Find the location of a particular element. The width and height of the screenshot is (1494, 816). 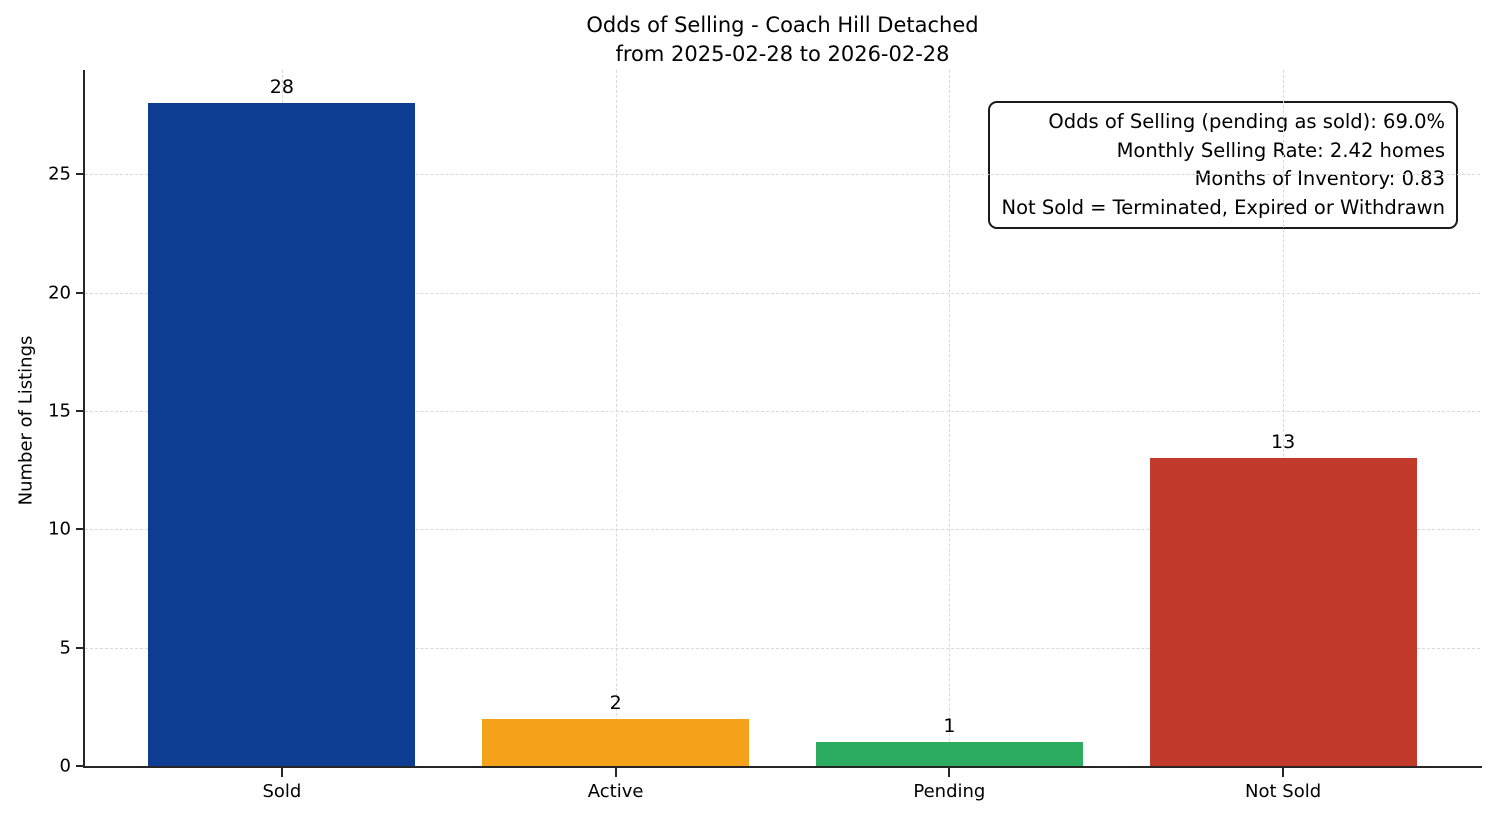

gridline-vertical-pending is located at coordinates (950, 418).